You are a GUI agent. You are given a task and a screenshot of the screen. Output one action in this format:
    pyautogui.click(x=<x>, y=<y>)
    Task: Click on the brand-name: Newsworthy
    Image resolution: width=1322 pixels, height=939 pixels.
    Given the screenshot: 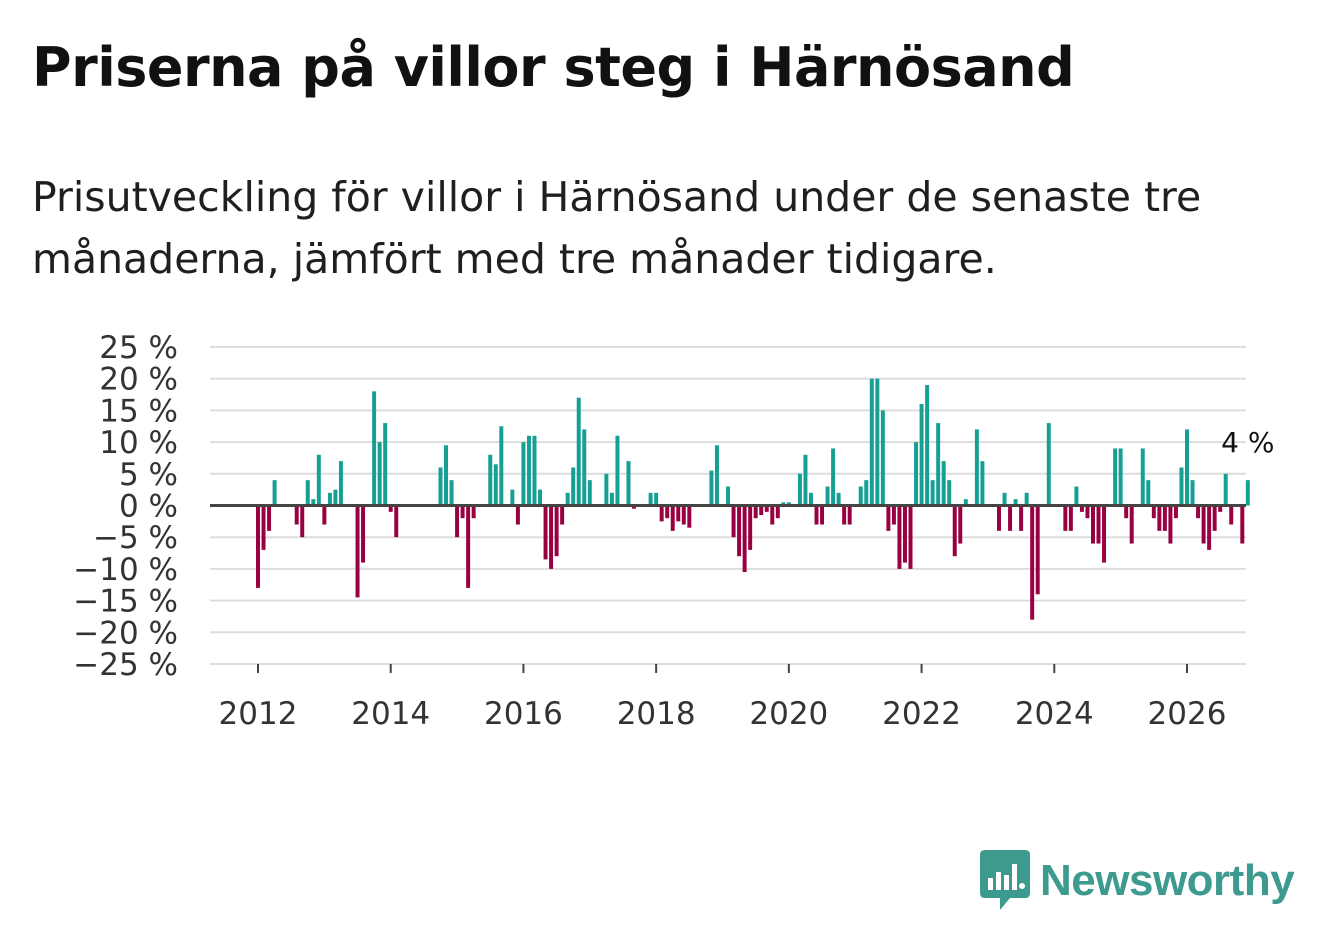 What is the action you would take?
    pyautogui.click(x=1167, y=880)
    